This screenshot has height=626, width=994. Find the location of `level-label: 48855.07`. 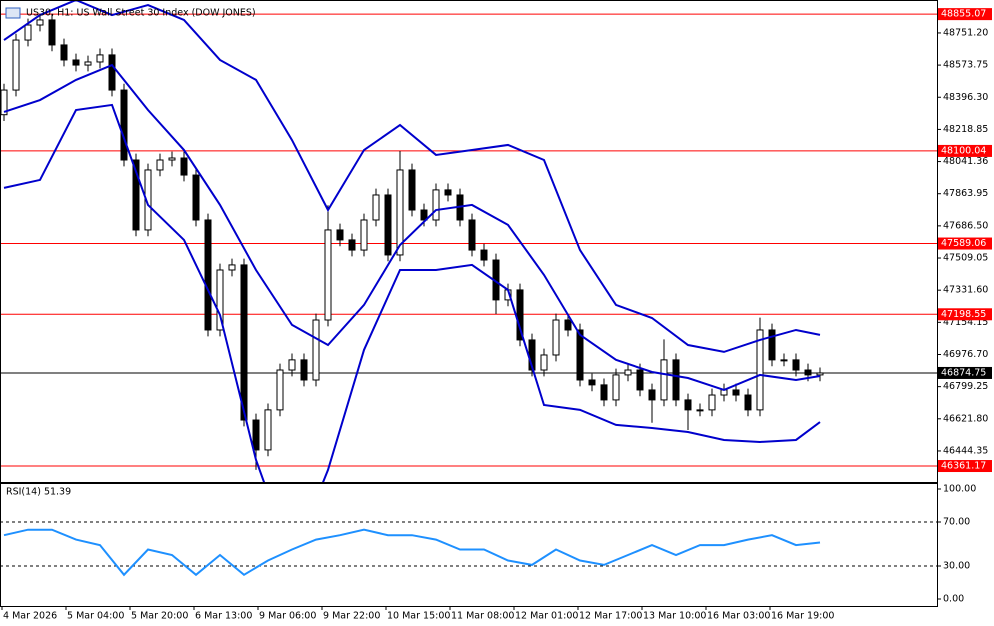

level-label: 48855.07 is located at coordinates (963, 14).